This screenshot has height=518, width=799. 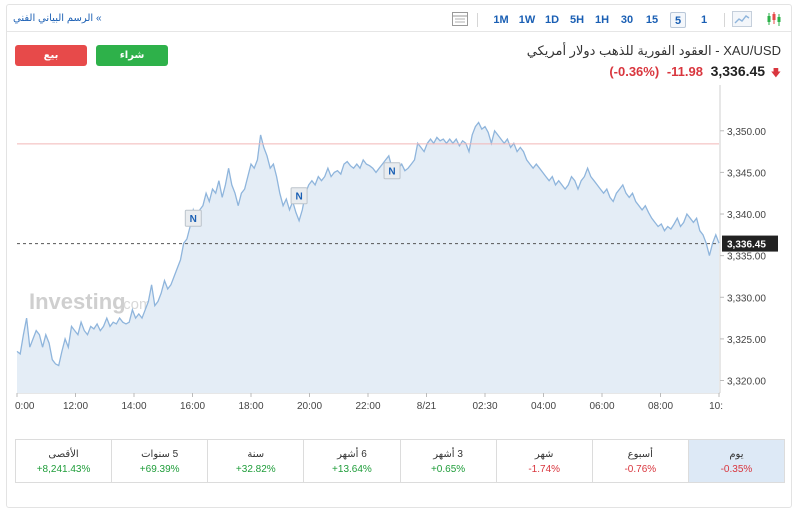 What do you see at coordinates (716, 406) in the screenshot?
I see `x-tick-label: 10:` at bounding box center [716, 406].